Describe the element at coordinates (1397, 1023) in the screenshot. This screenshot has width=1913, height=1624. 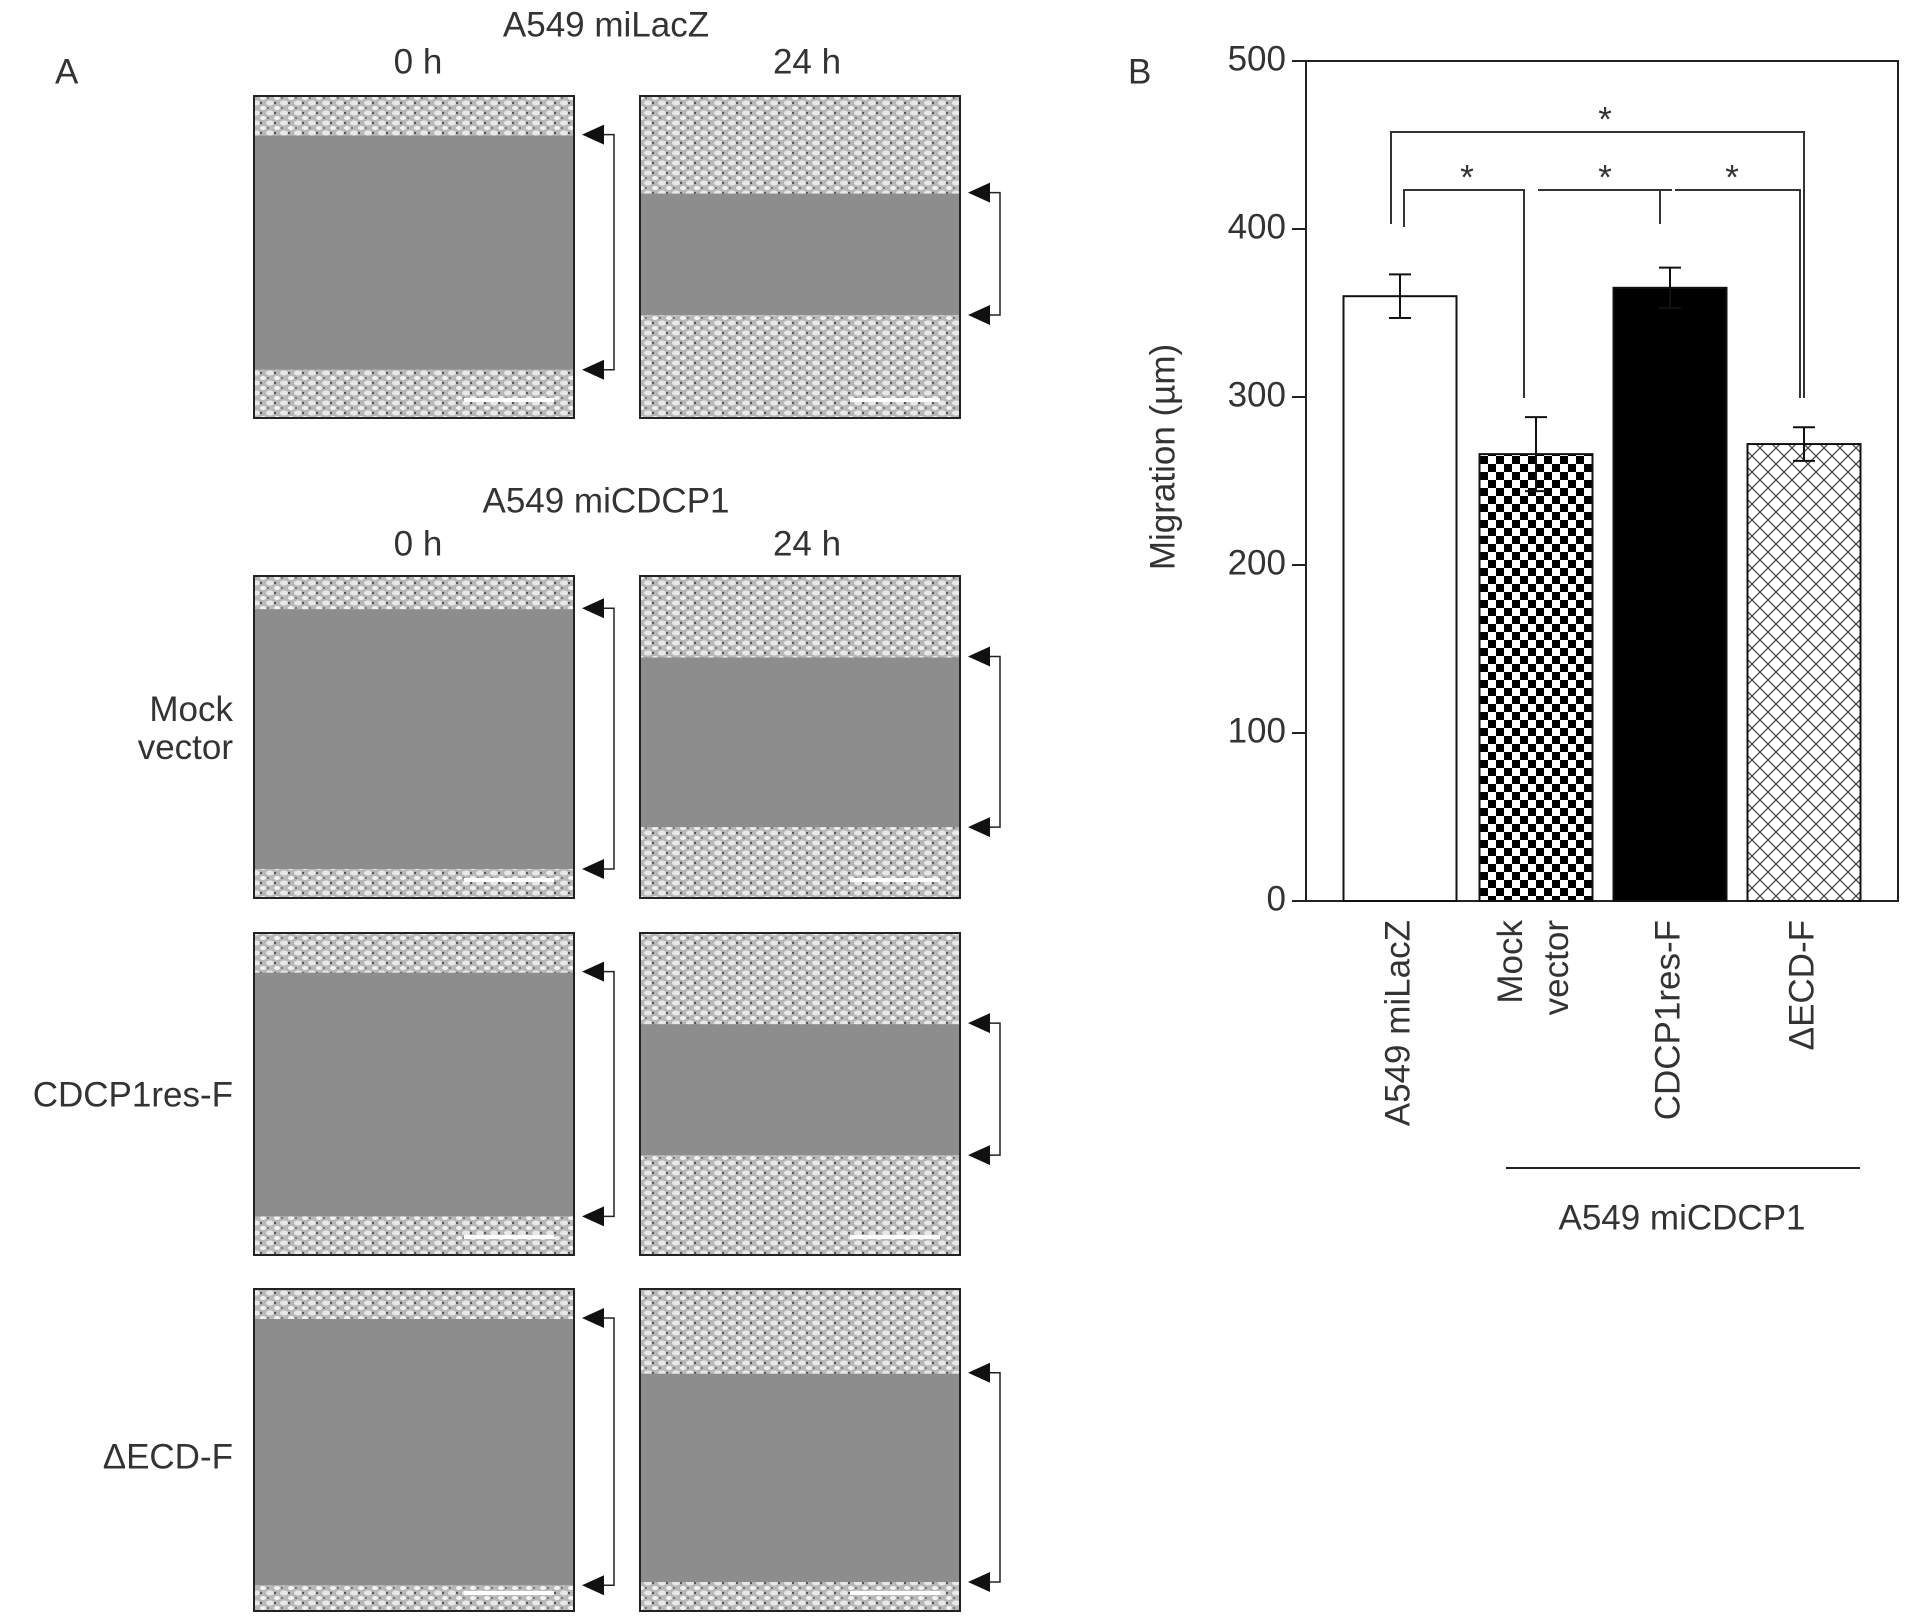
I see `x-tick-label: A549 miLacZ` at that location.